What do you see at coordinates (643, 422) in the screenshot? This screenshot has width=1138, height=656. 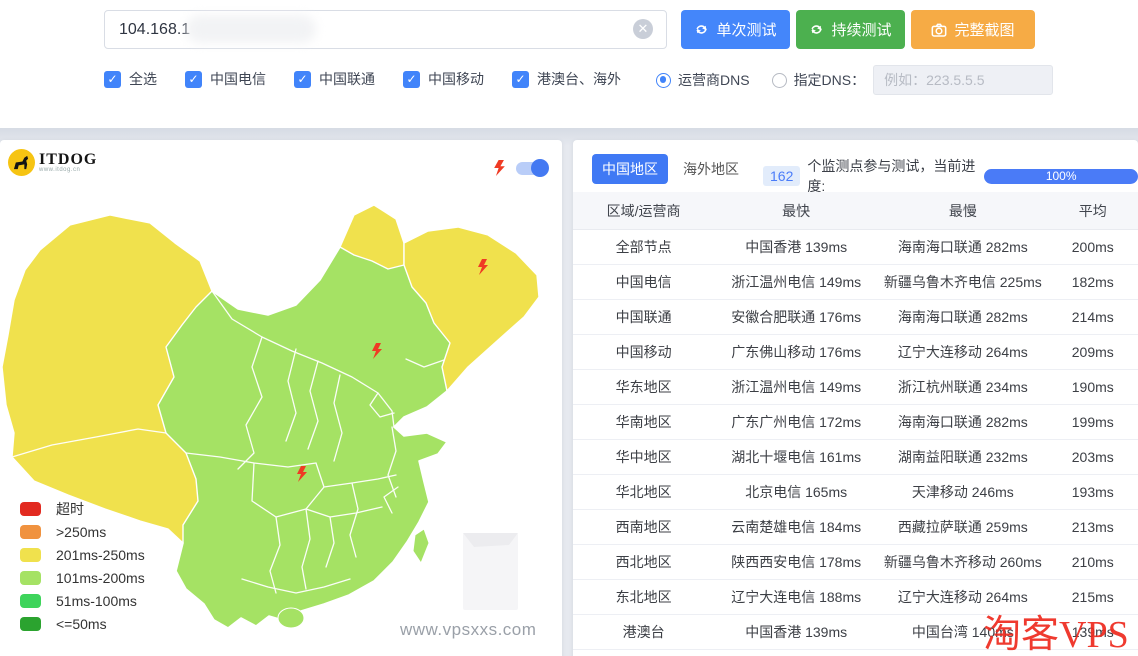 I see `region-cell: 华南地区` at bounding box center [643, 422].